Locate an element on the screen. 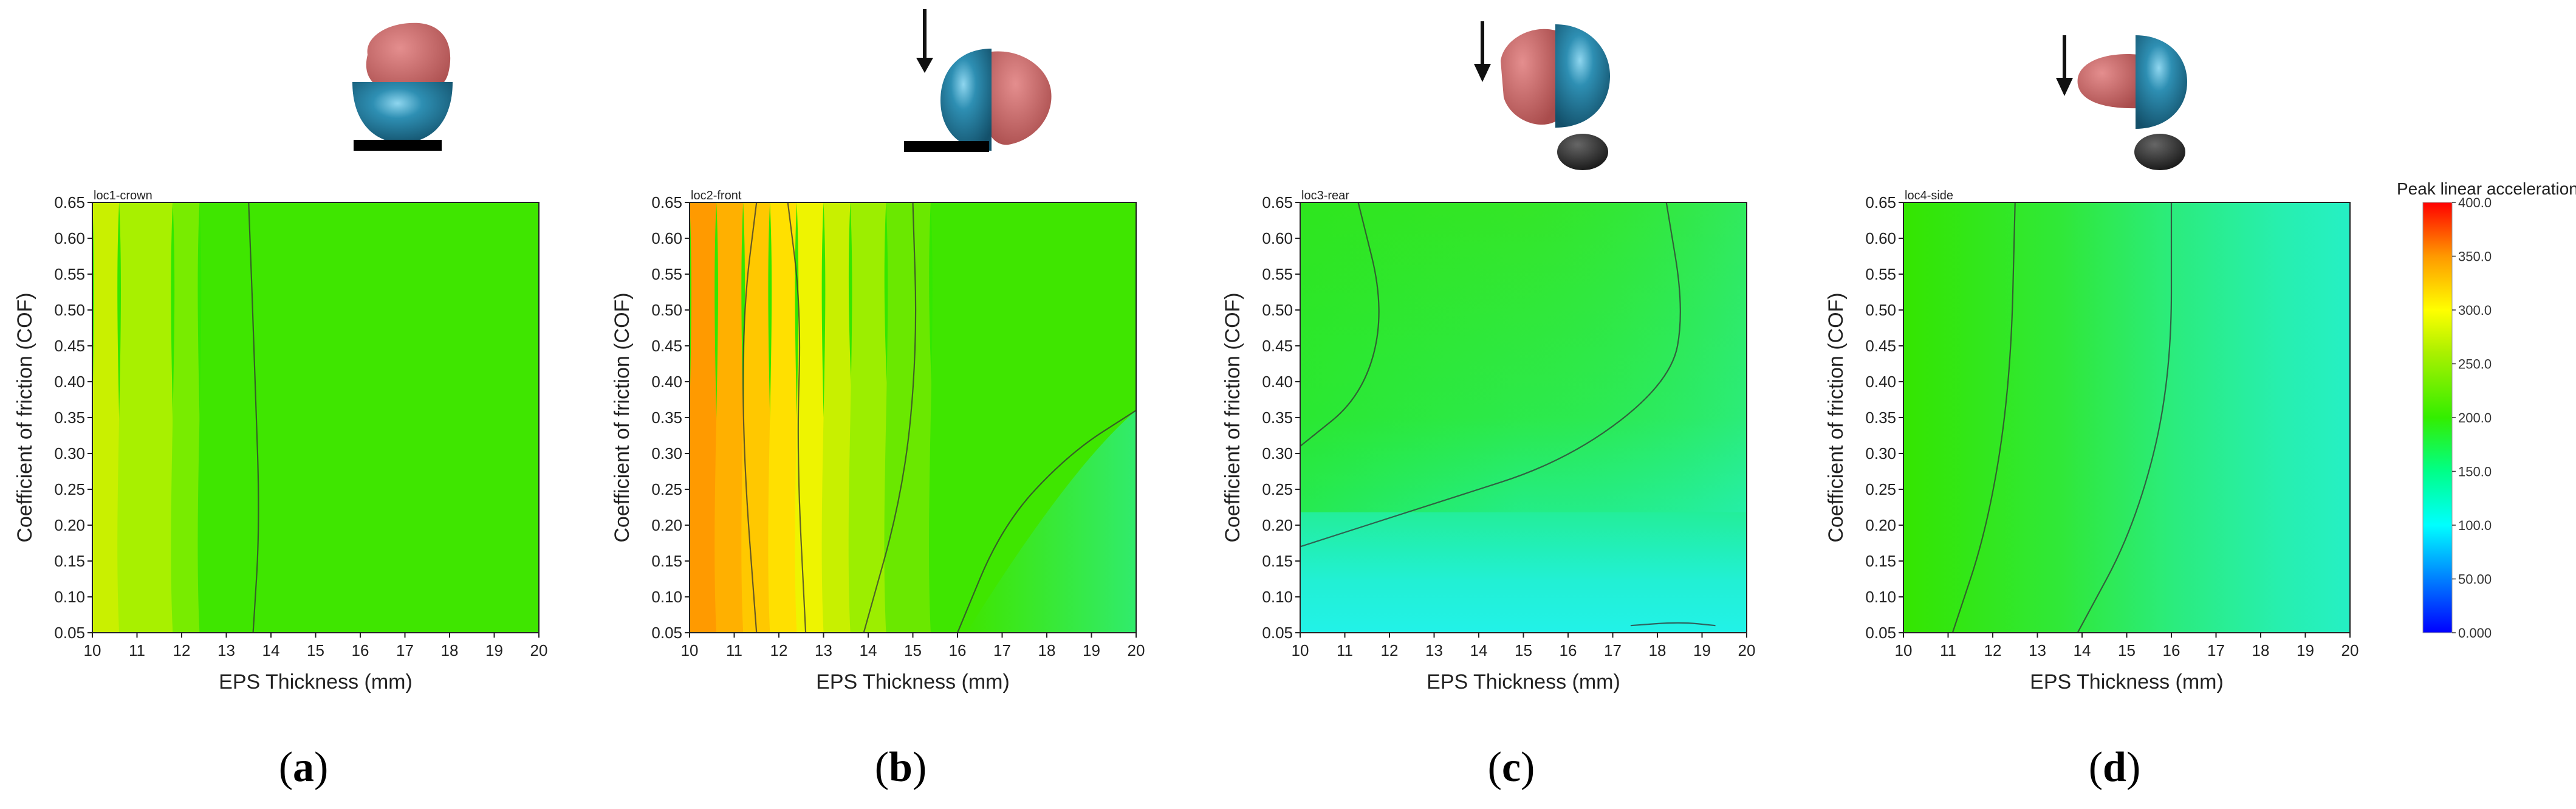 The height and width of the screenshot is (809, 2576). field-overlay is located at coordinates (1523, 357).